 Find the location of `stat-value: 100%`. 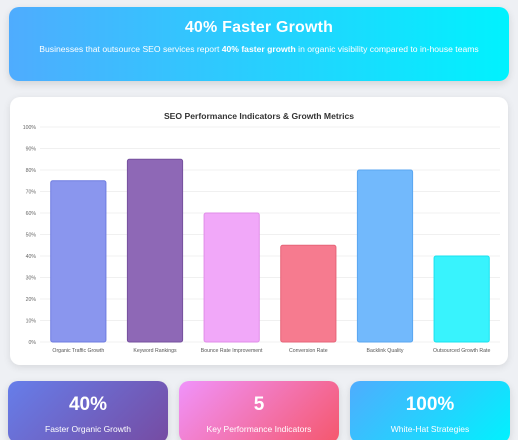

stat-value: 100% is located at coordinates (430, 404).